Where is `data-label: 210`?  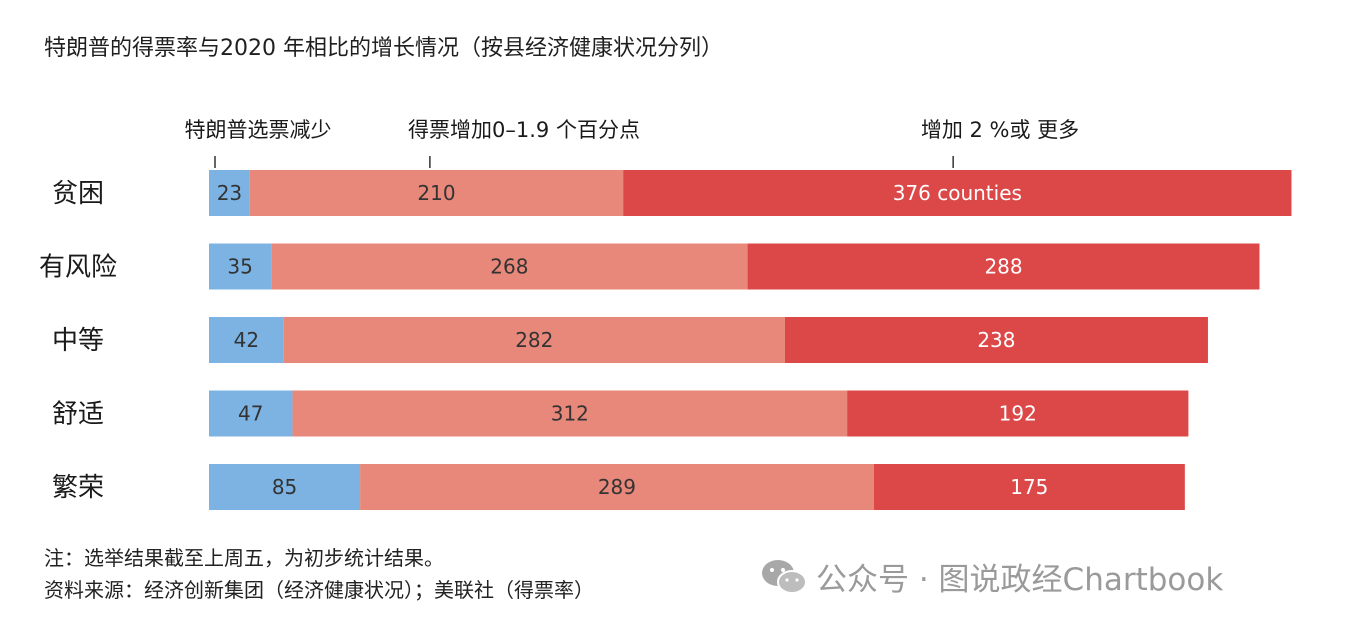
data-label: 210 is located at coordinates (436, 193).